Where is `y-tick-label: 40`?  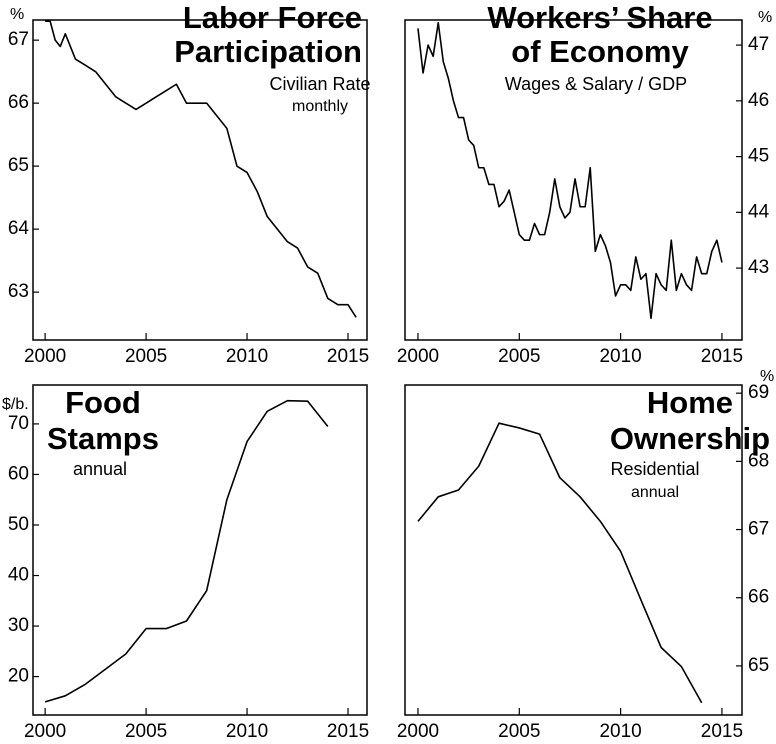
y-tick-label: 40 is located at coordinates (18, 575).